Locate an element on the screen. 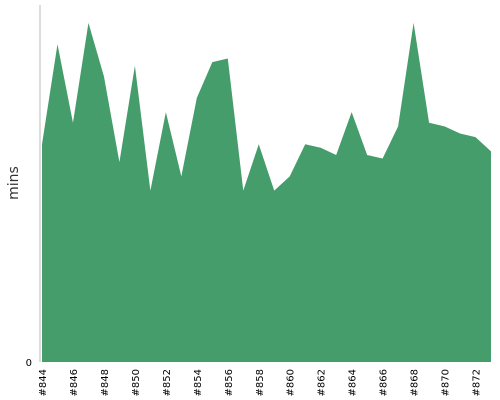 This screenshot has height=400, width=500. x-tick-label-860: #860 is located at coordinates (291, 382).